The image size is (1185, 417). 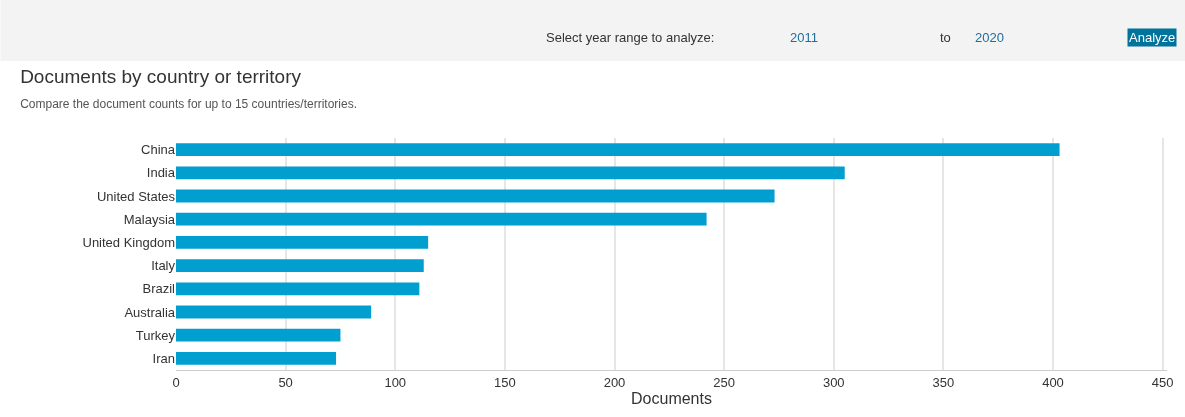 I want to click on y-tick-label: Australia, so click(x=150, y=312).